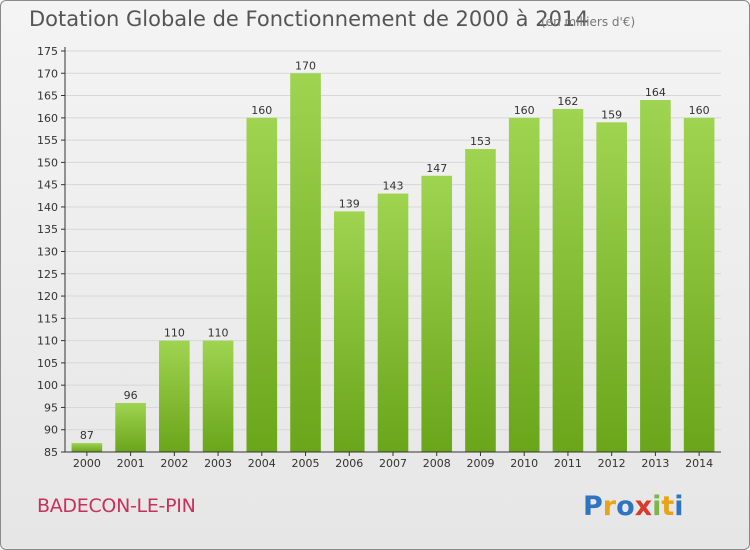 This screenshot has width=750, height=550. I want to click on bar-2006, so click(349, 331).